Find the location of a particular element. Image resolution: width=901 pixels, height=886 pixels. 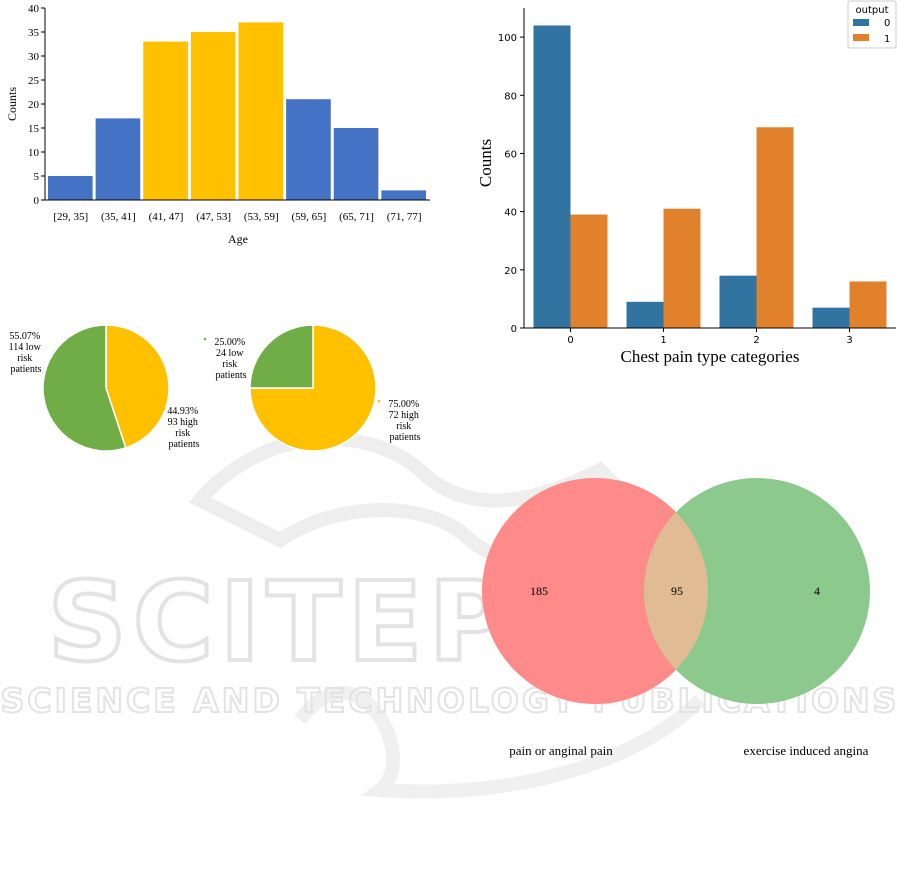

pie2-high-label-line2: 72 high is located at coordinates (404, 415).